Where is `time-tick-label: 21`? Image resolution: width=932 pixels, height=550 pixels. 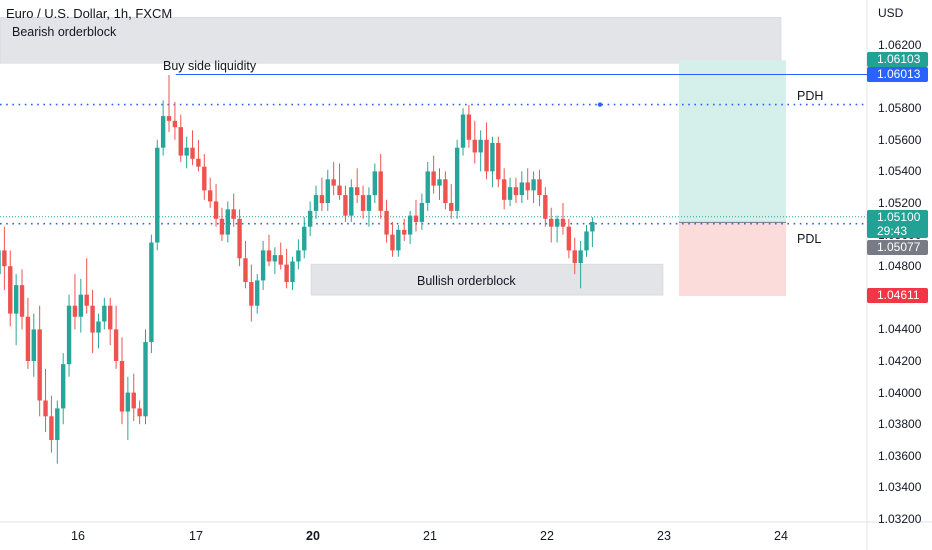 time-tick-label: 21 is located at coordinates (430, 536).